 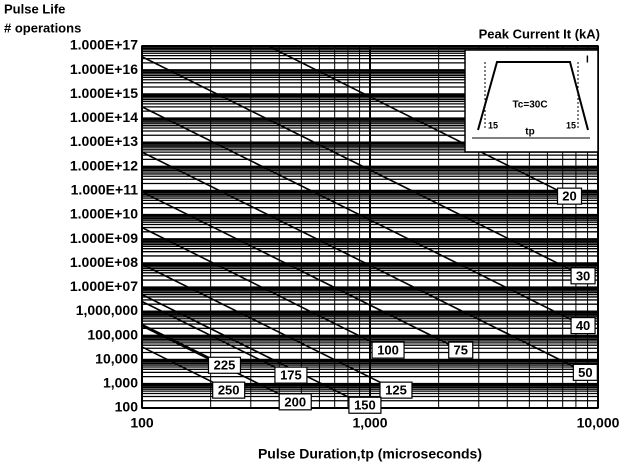 I want to click on legend-entry: 50, so click(x=585, y=372).